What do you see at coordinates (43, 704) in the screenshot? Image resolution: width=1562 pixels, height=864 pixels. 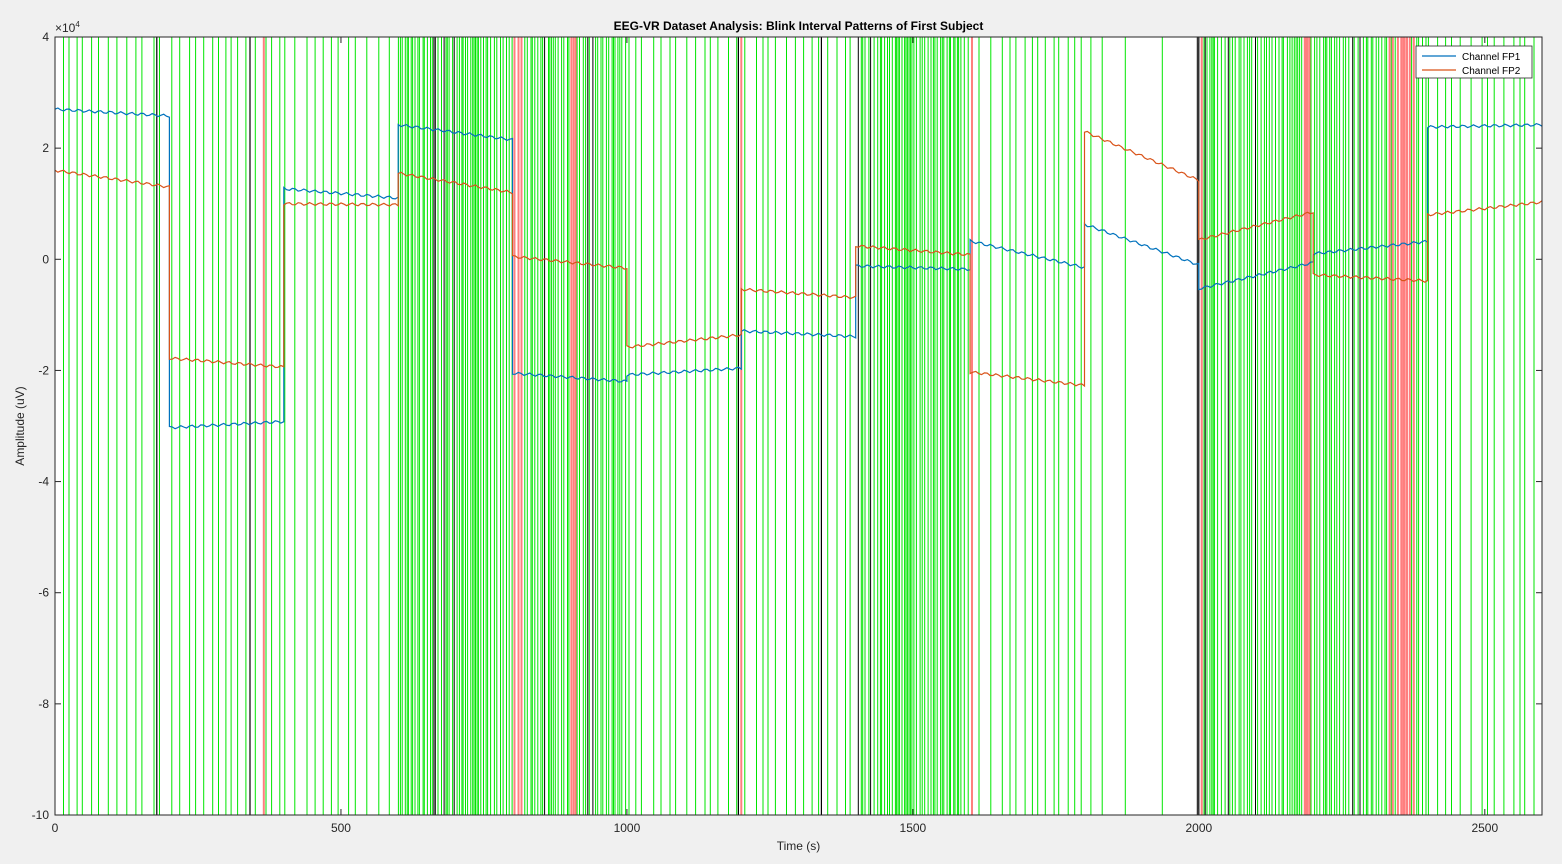 I see `y-tick-label: -8` at bounding box center [43, 704].